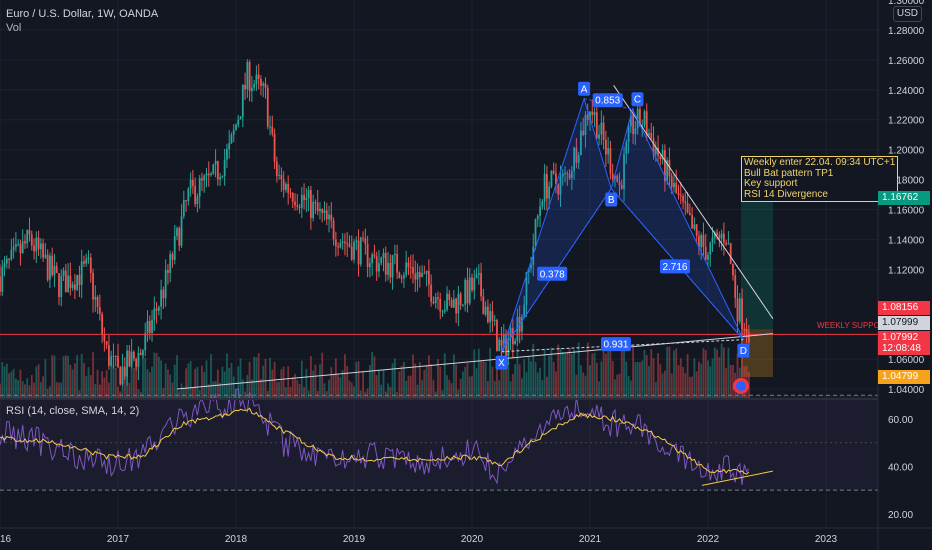 The width and height of the screenshot is (932, 550). I want to click on symbol-title: Euro / U.S. Dollar, 1W, OANDA, so click(82, 14).